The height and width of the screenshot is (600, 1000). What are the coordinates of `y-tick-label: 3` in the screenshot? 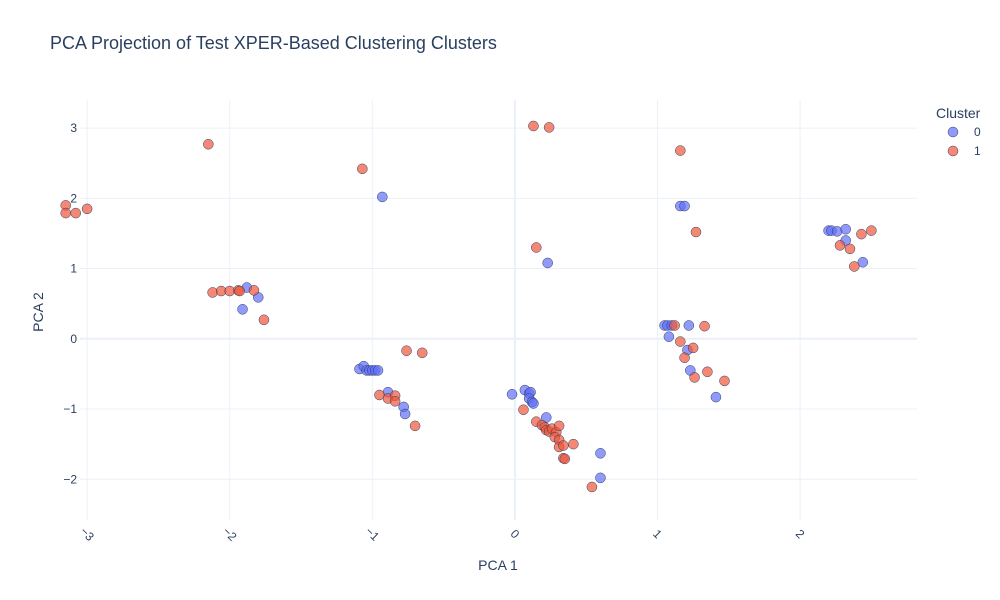 It's located at (73, 128).